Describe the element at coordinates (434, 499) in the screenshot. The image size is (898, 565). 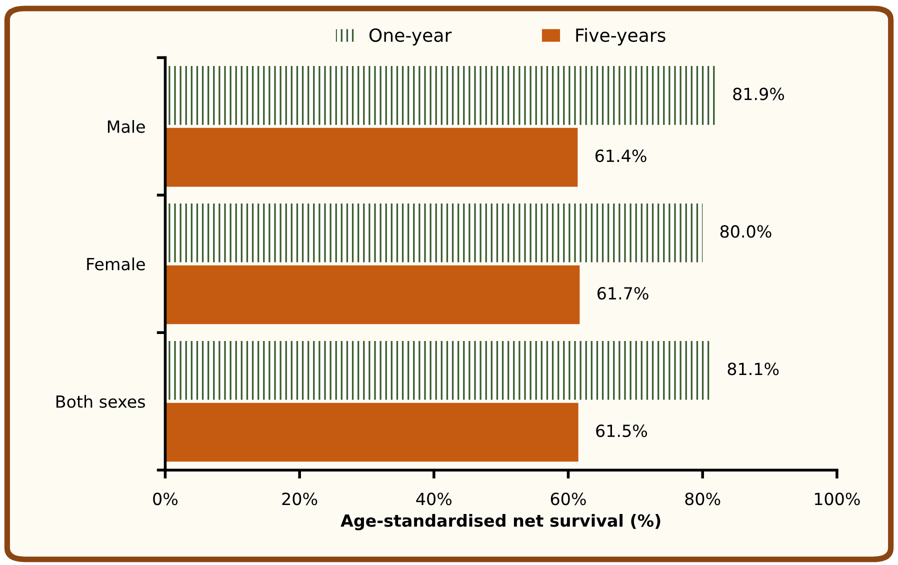
I see `x-tick-label: 40%` at that location.